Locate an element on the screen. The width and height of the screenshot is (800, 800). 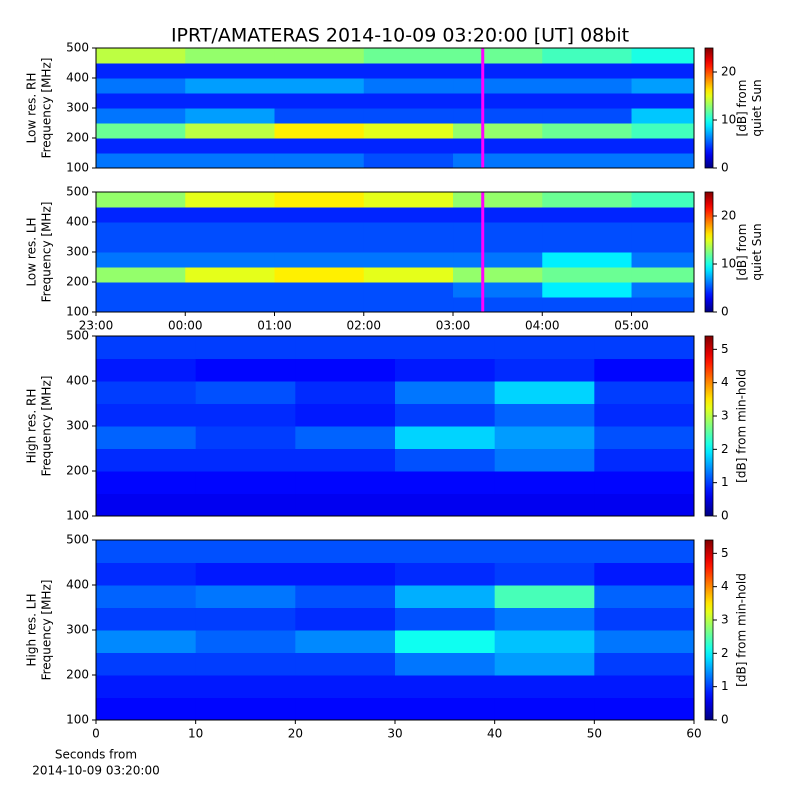
x-tick-label: 60 is located at coordinates (693, 734).